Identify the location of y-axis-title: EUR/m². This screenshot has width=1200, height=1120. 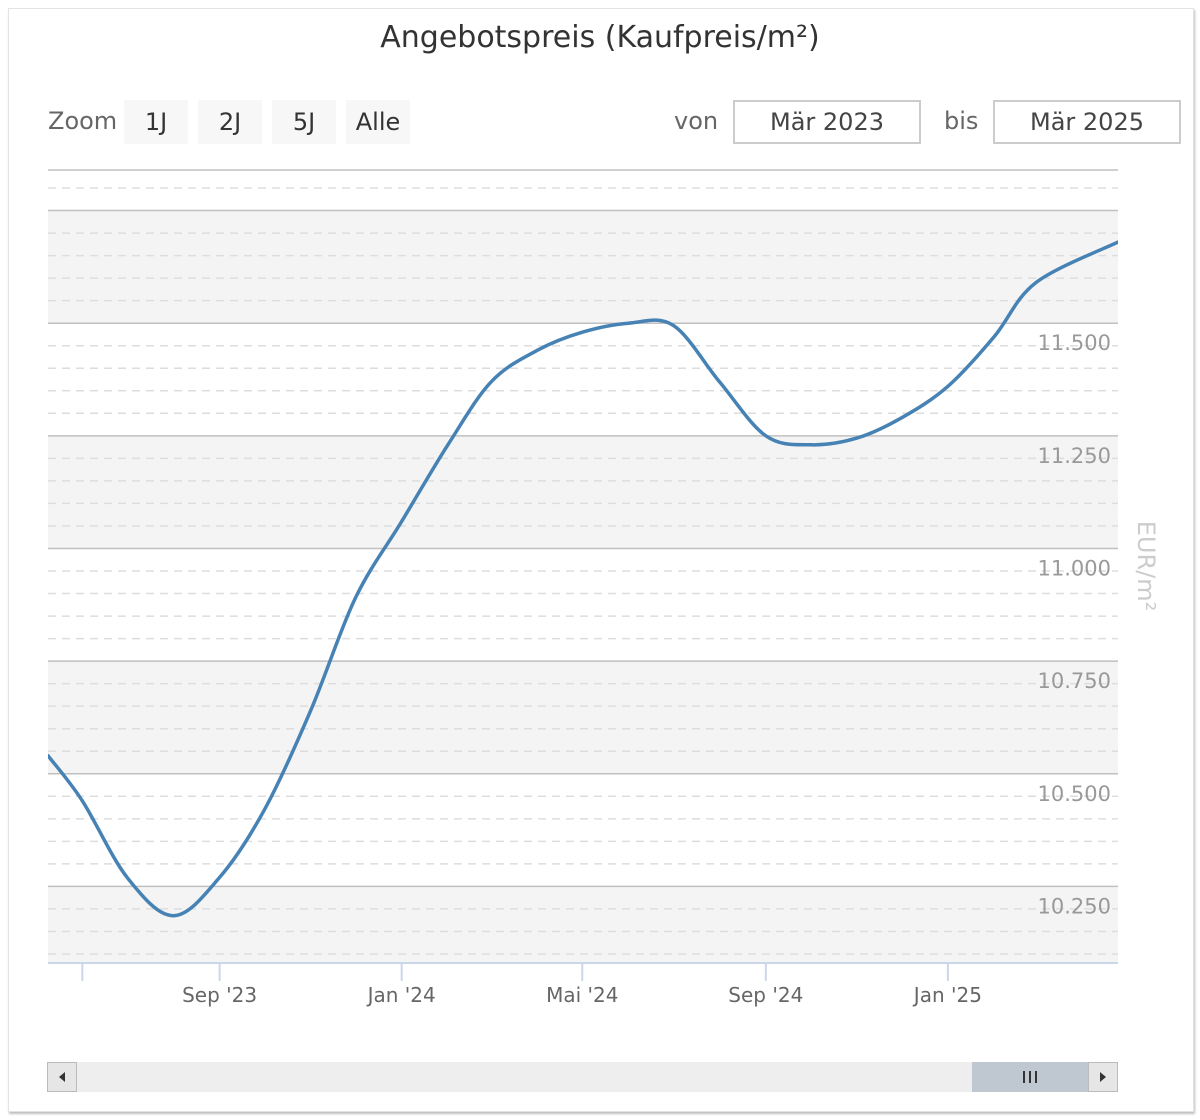
(1146, 566).